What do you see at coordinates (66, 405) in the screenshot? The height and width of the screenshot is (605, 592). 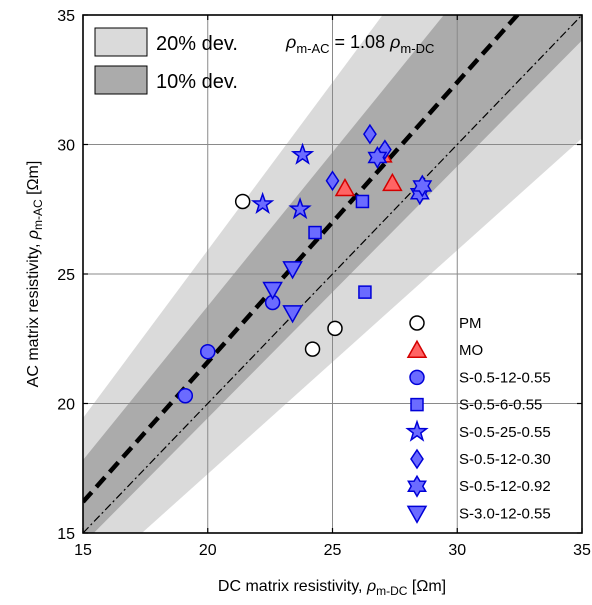 I see `y-tick-label: 20` at bounding box center [66, 405].